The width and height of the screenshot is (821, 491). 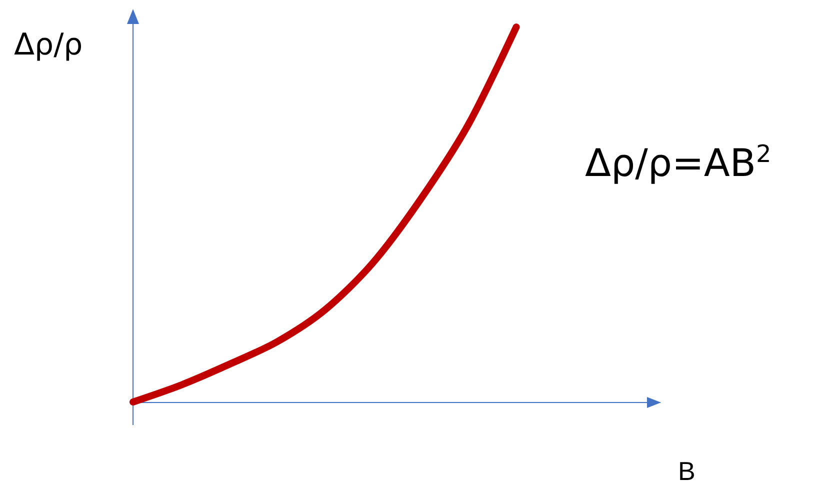 What do you see at coordinates (687, 471) in the screenshot?
I see `x-axis-title: B` at bounding box center [687, 471].